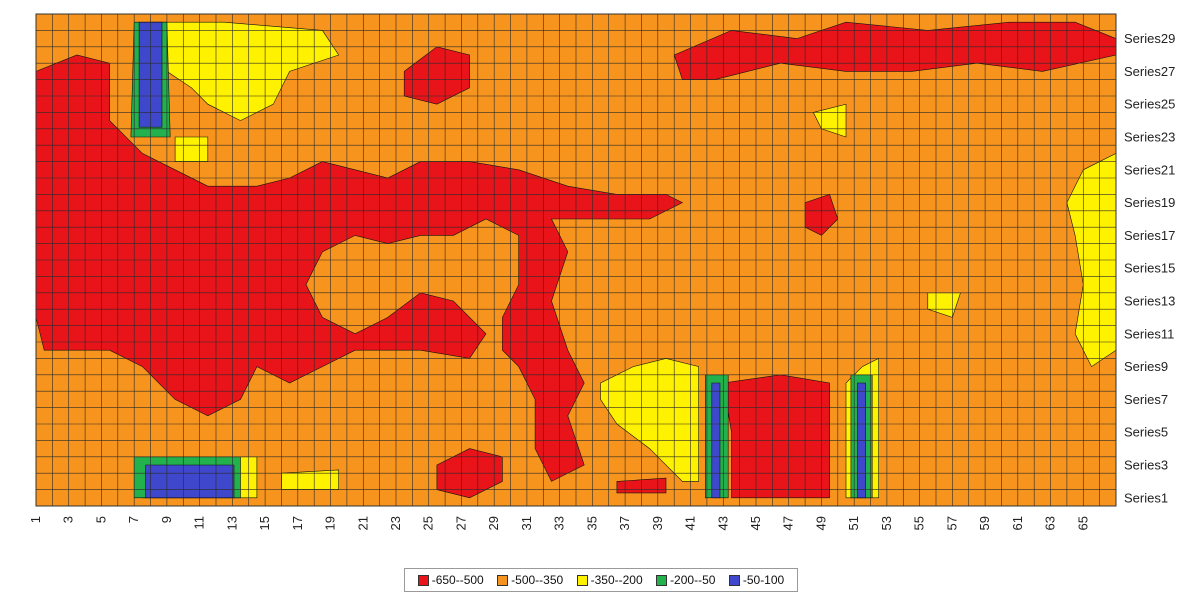 This screenshot has height=596, width=1200. What do you see at coordinates (1149, 169) in the screenshot?
I see `y-tick-label: Series21` at bounding box center [1149, 169].